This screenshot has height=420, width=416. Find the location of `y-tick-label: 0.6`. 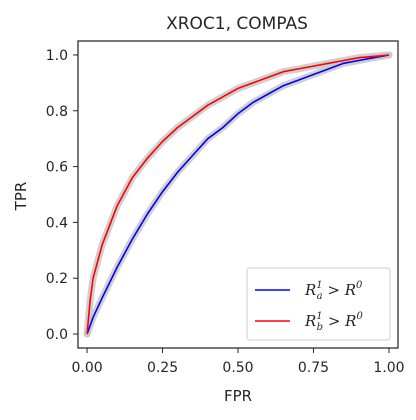

y-tick-label: 0.6 is located at coordinates (57, 168).